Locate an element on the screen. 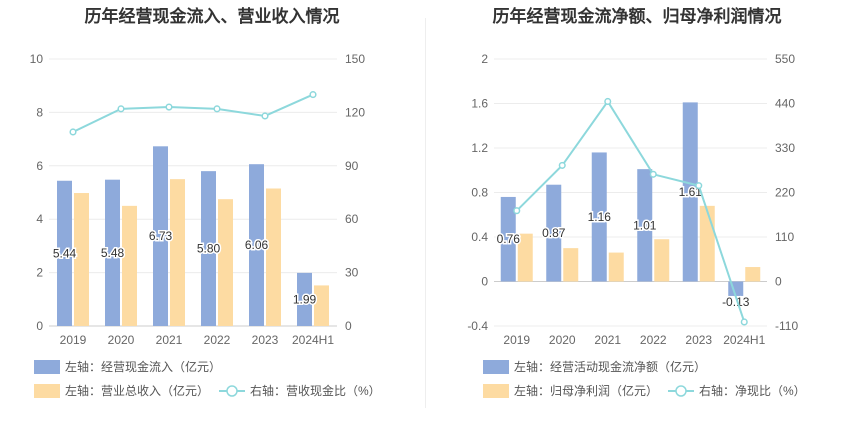  y-right-tick-label: 220 is located at coordinates (785, 193).